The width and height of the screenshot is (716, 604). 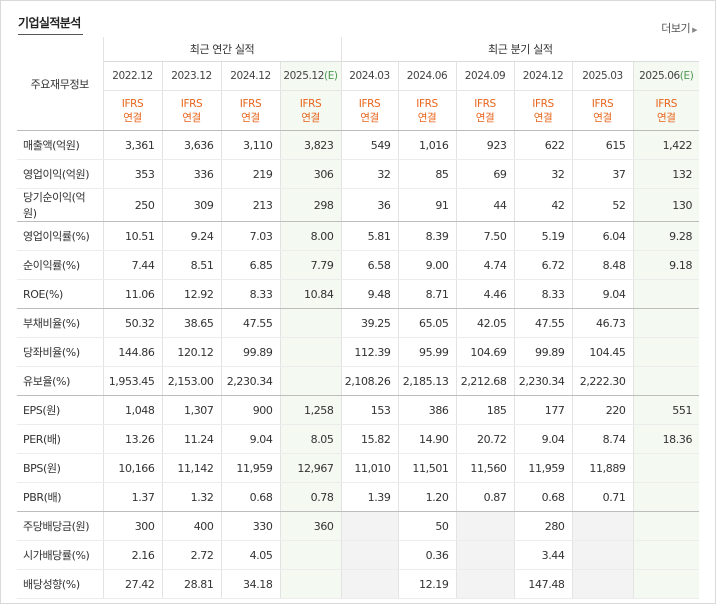 I want to click on value-cell: 8.39, so click(x=427, y=236).